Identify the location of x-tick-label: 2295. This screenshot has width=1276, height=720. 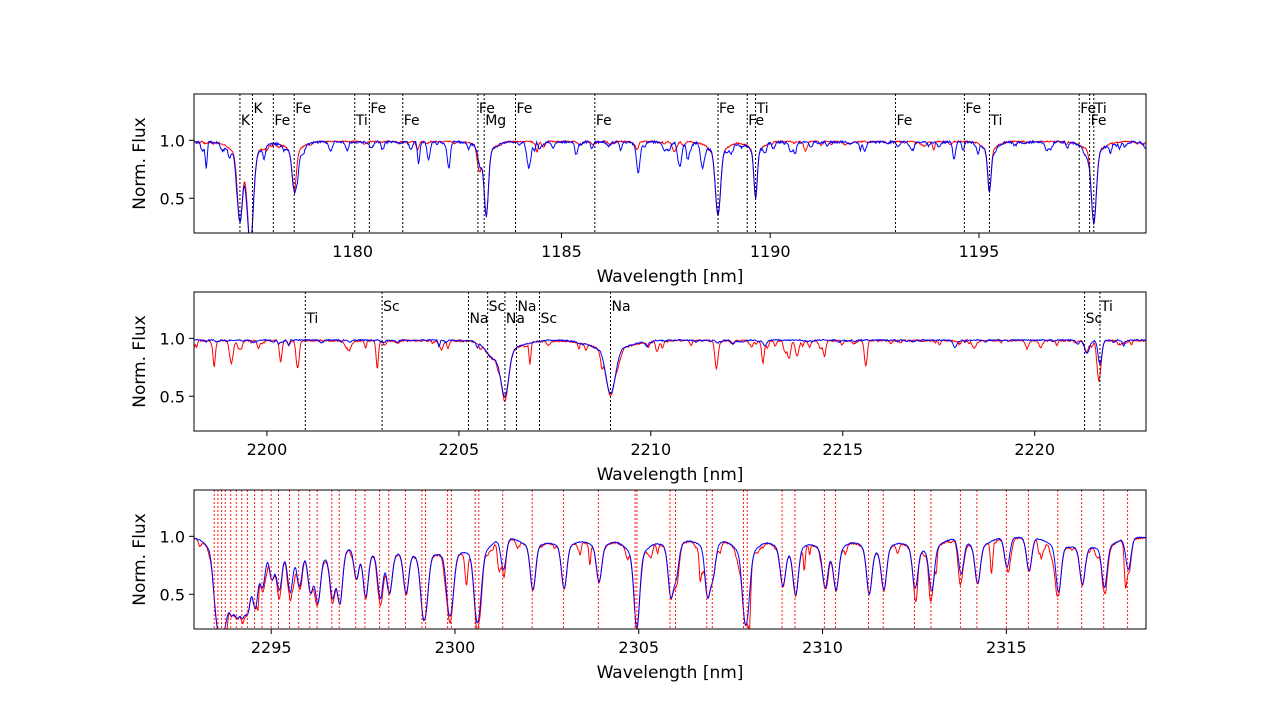
(271, 647).